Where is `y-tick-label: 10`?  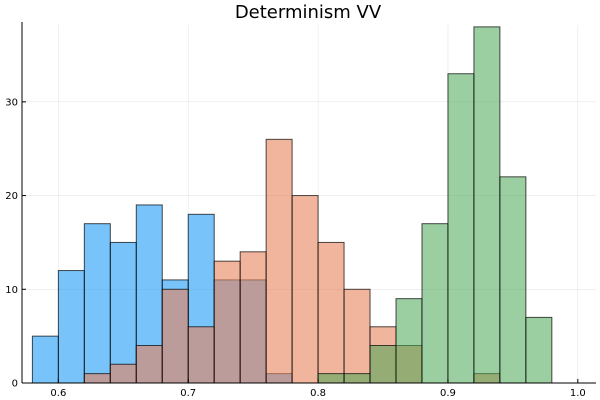
y-tick-label: 10 is located at coordinates (11, 290).